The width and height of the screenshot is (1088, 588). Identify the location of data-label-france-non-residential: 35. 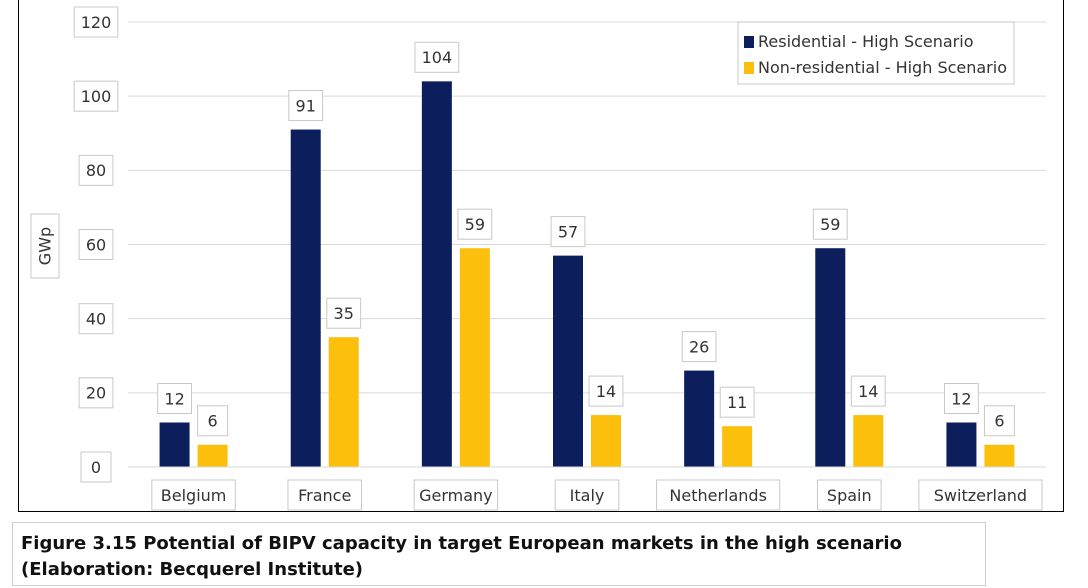
(344, 313).